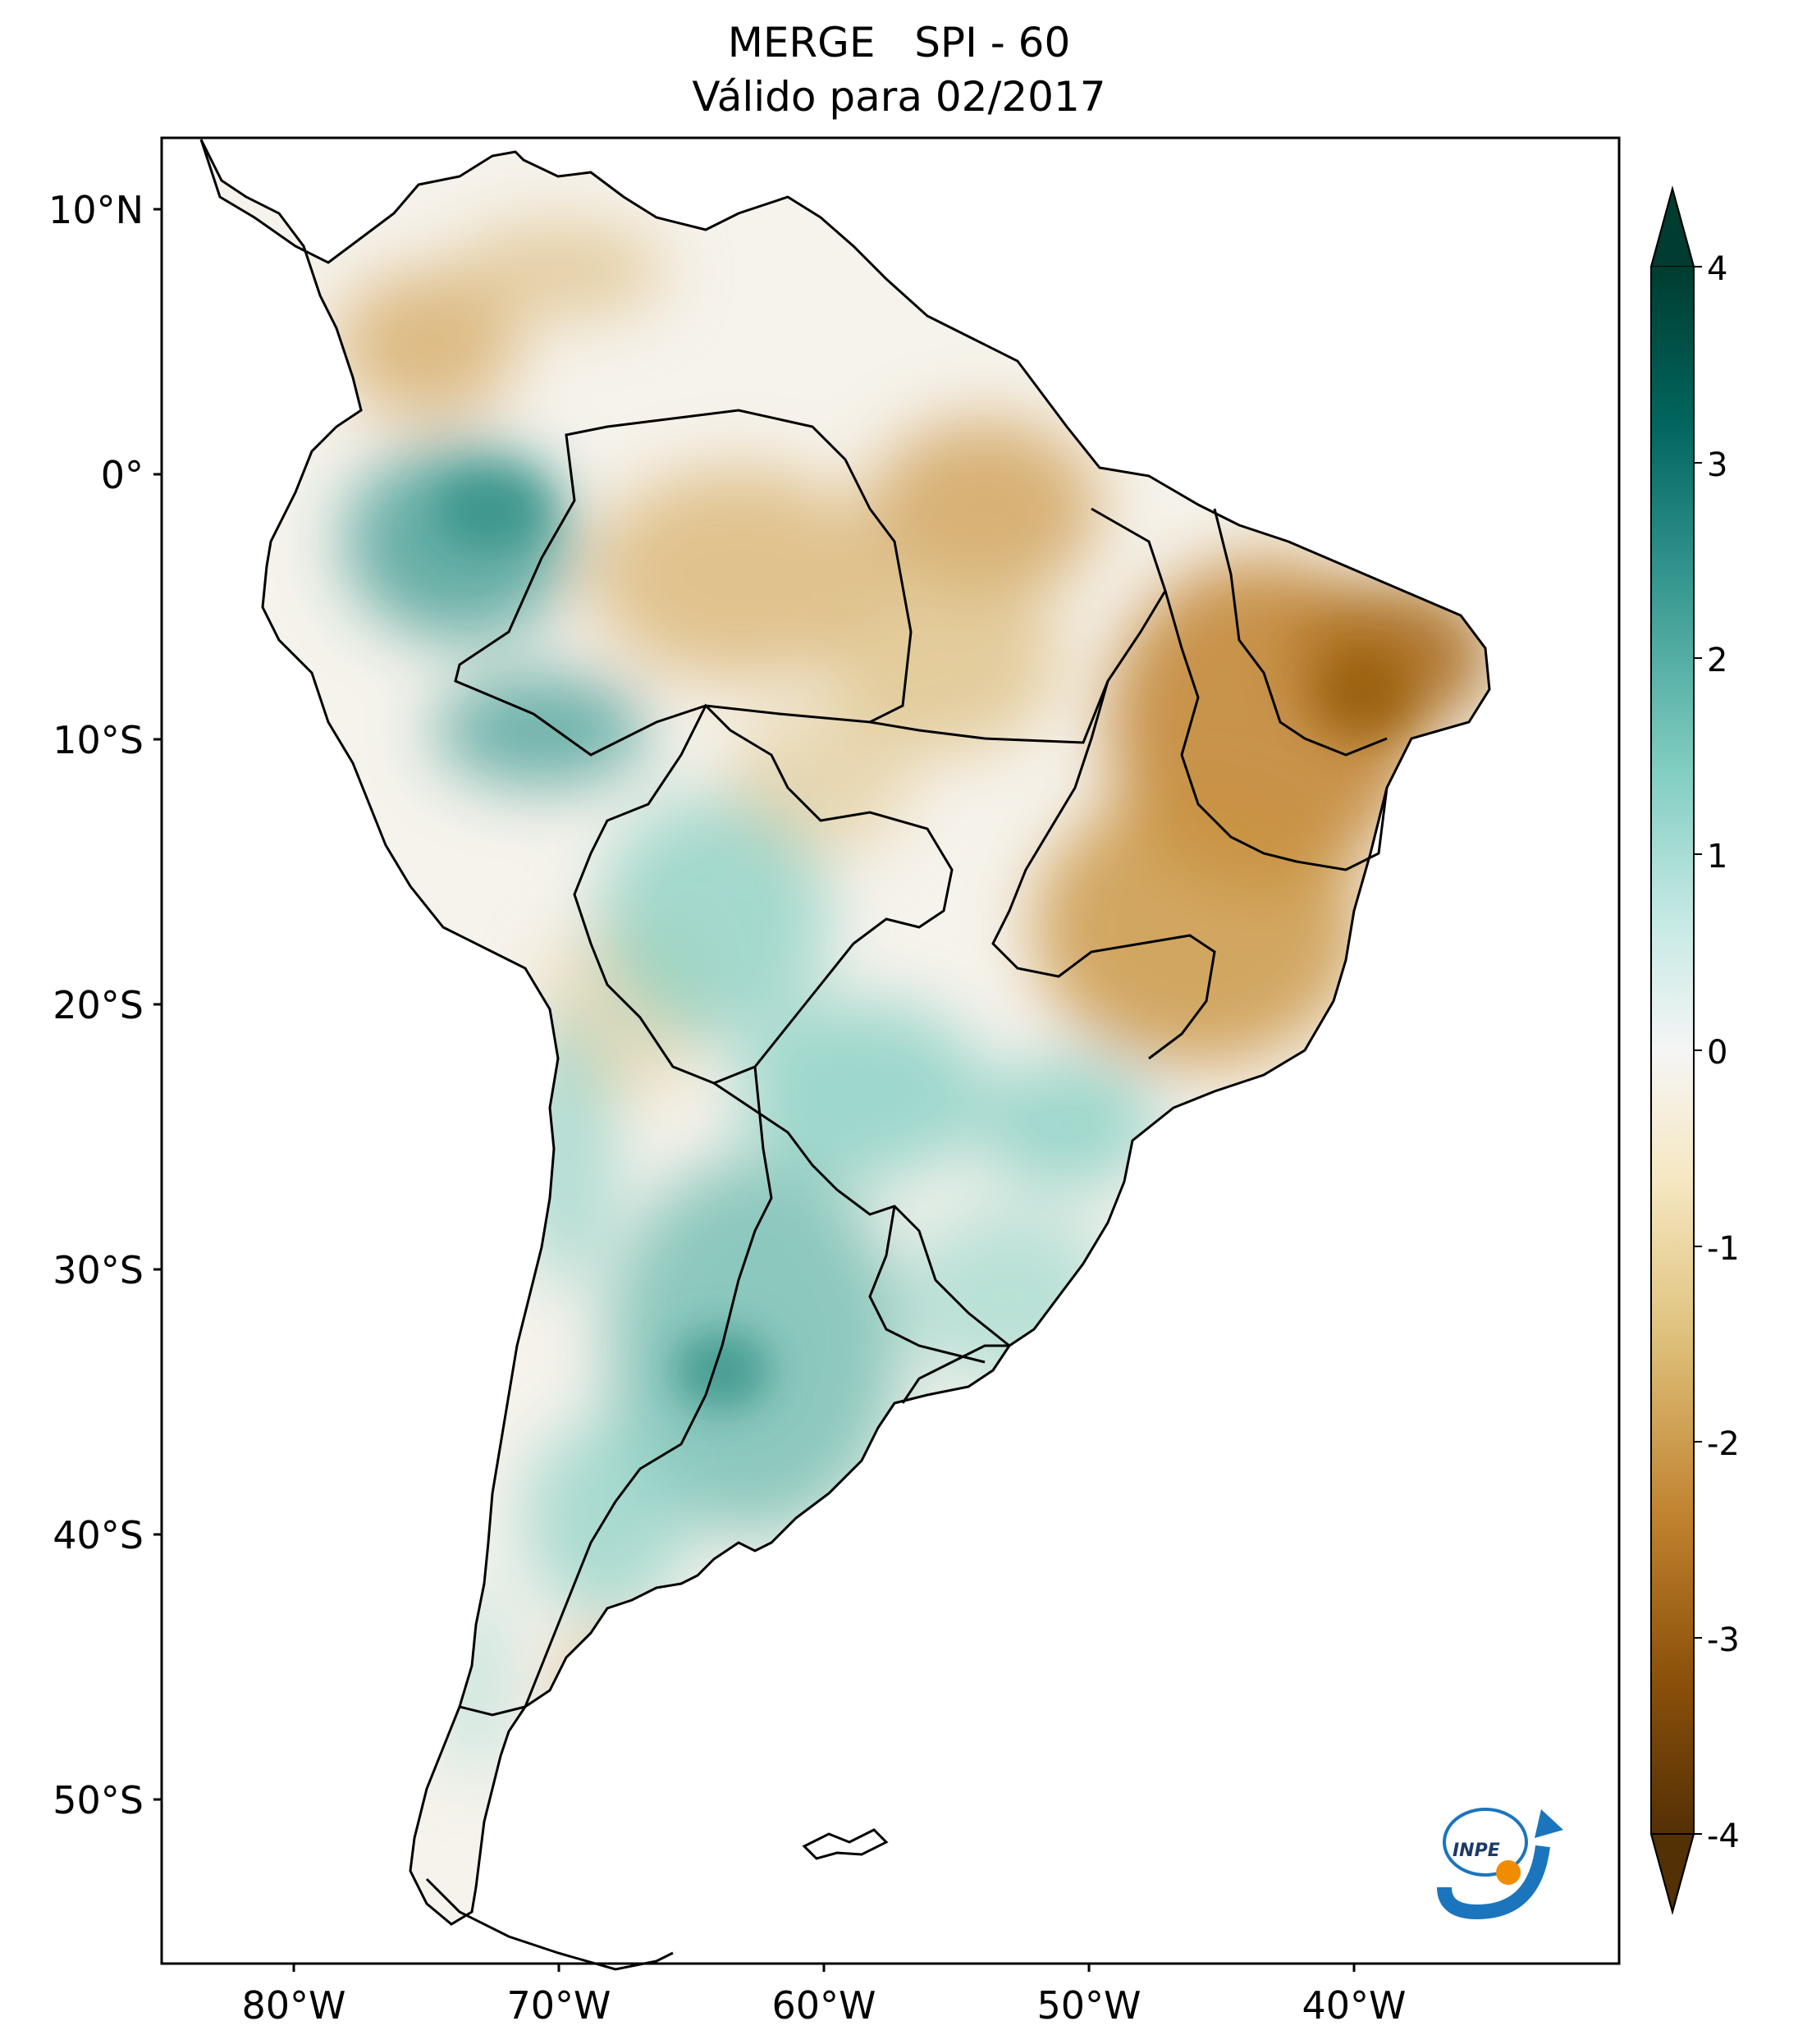 Image resolution: width=1798 pixels, height=2044 pixels. Describe the element at coordinates (1717, 857) in the screenshot. I see `colorbar-tick-label: 1` at that location.